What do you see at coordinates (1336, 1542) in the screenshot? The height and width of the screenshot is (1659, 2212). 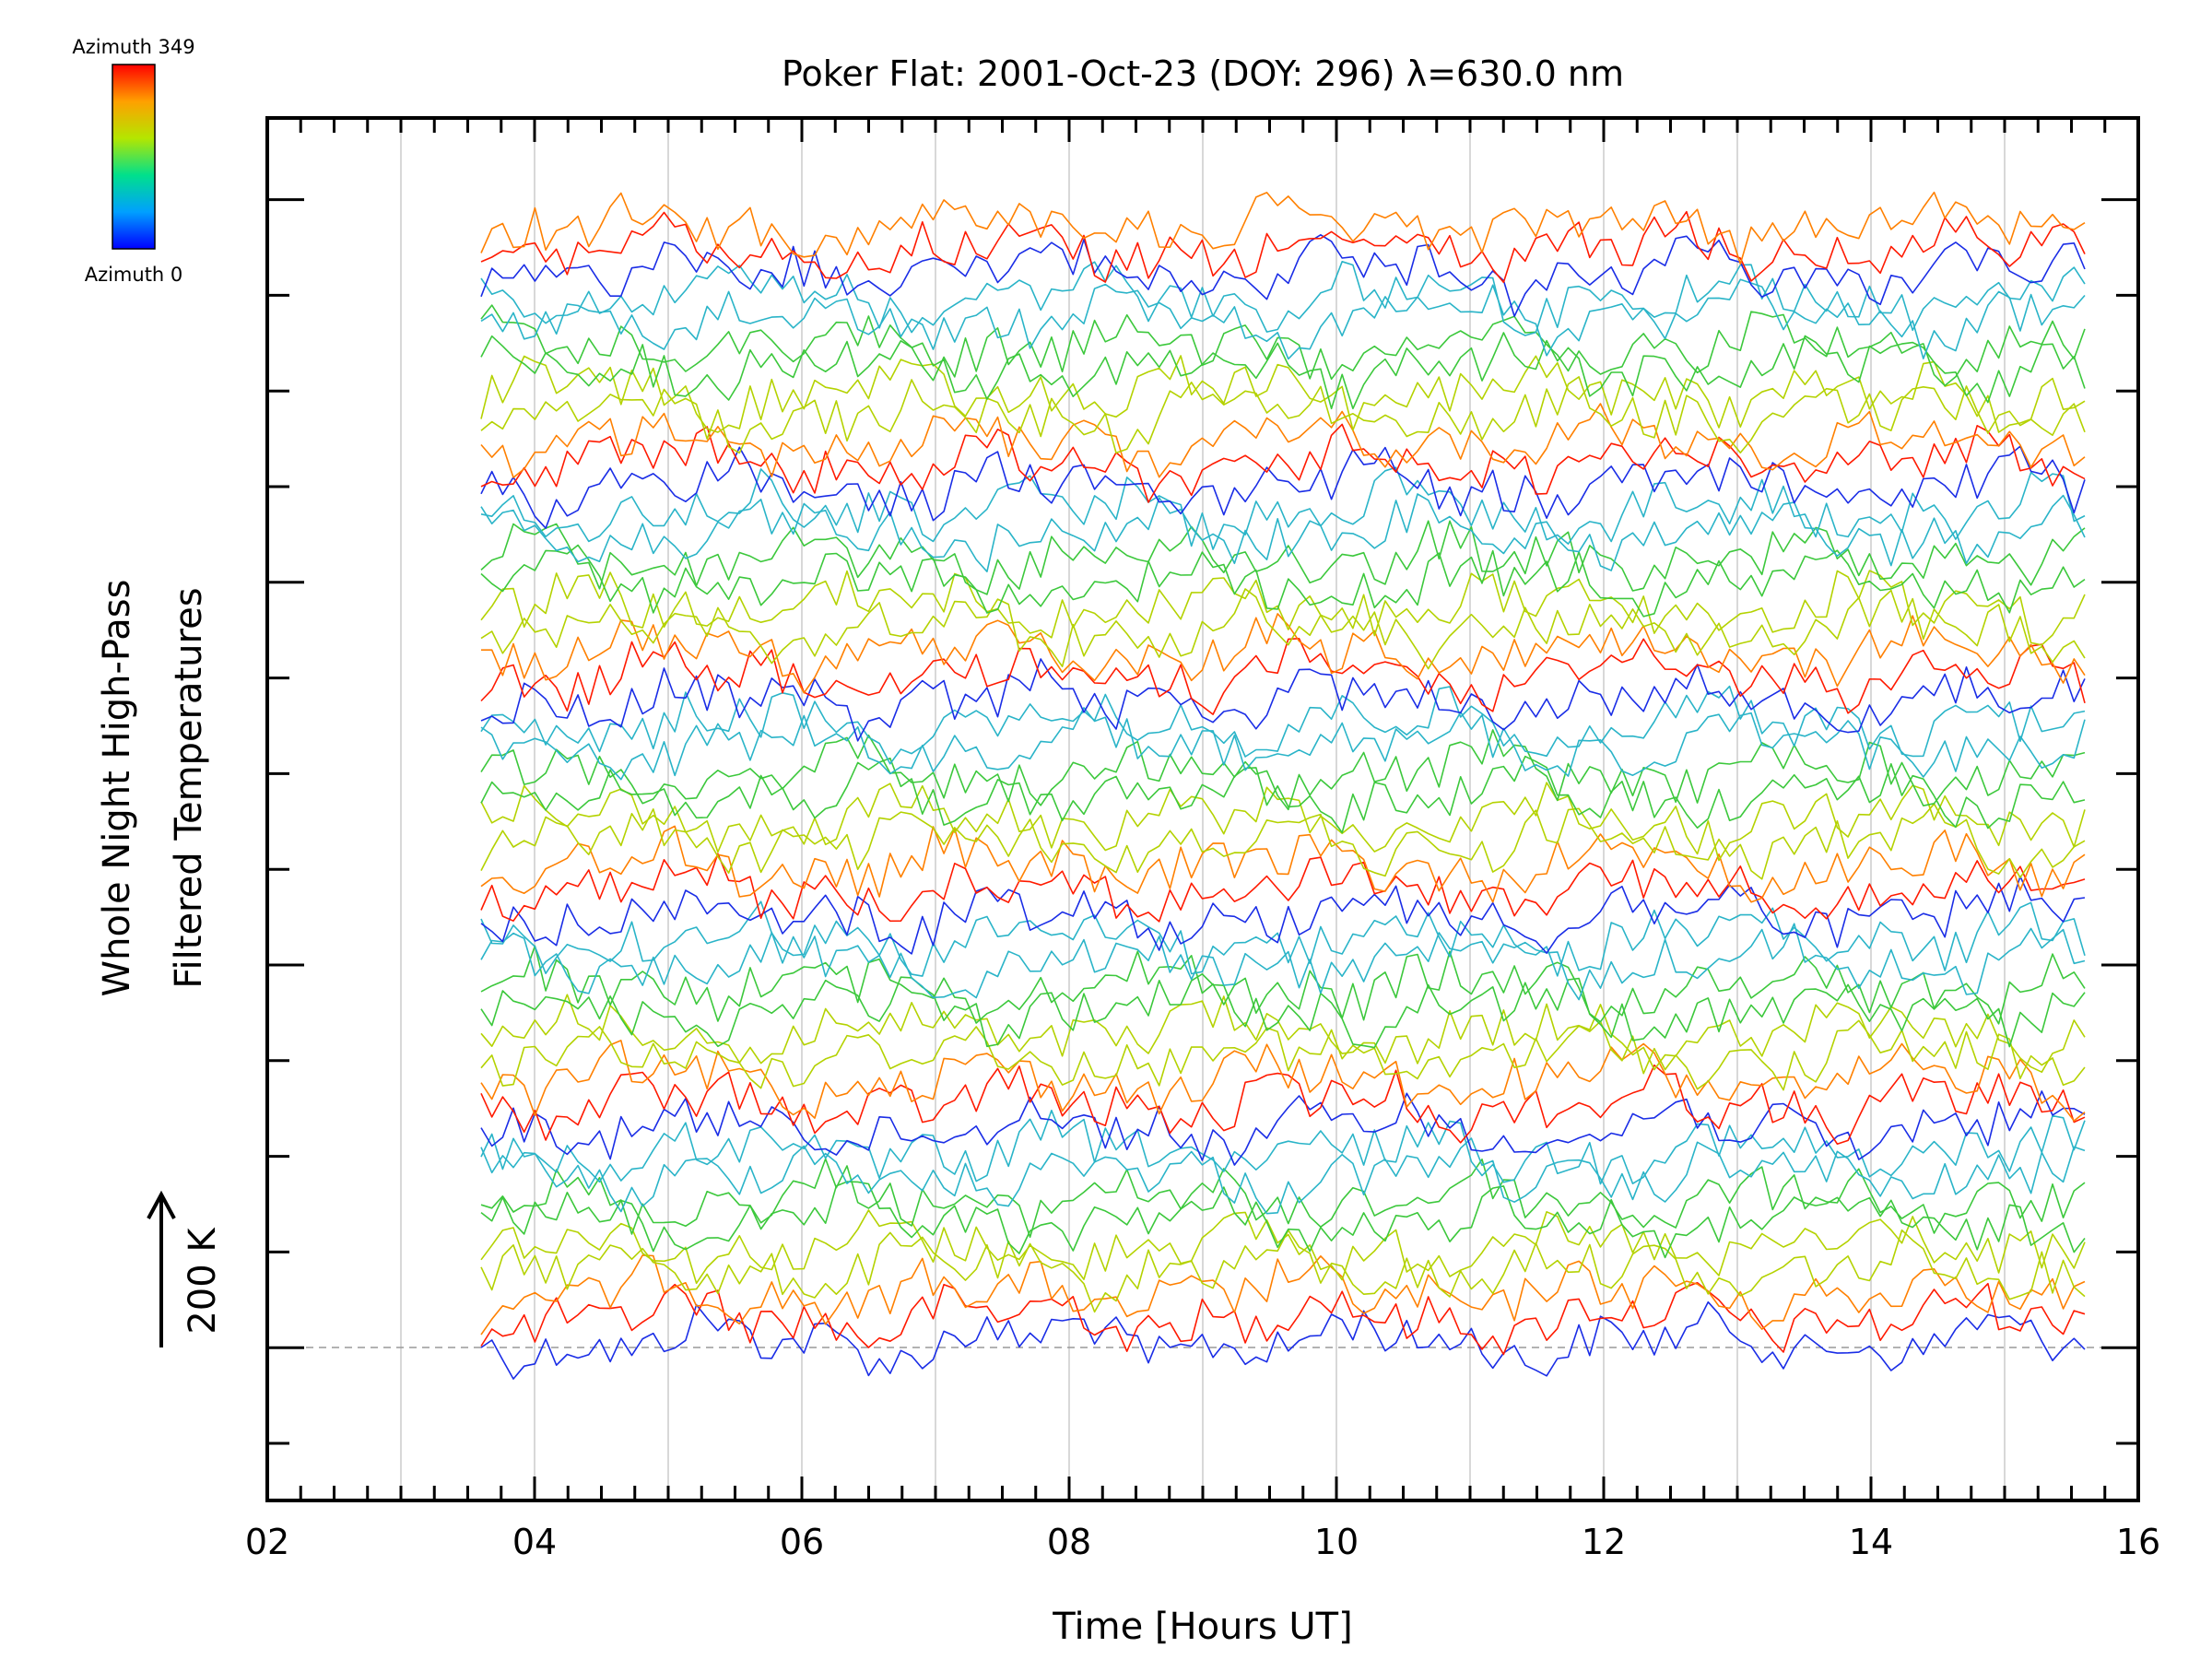 I see `x-tick-label: 10` at bounding box center [1336, 1542].